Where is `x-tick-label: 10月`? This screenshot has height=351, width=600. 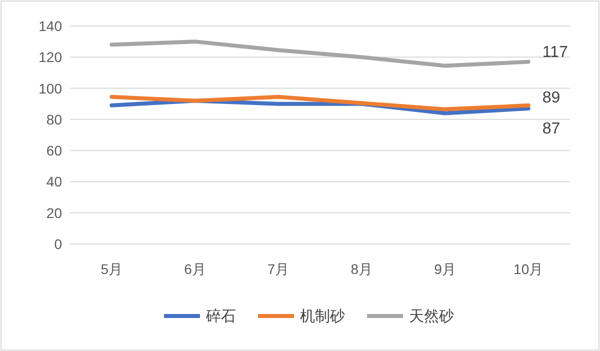
x-tick-label: 10月 is located at coordinates (529, 269).